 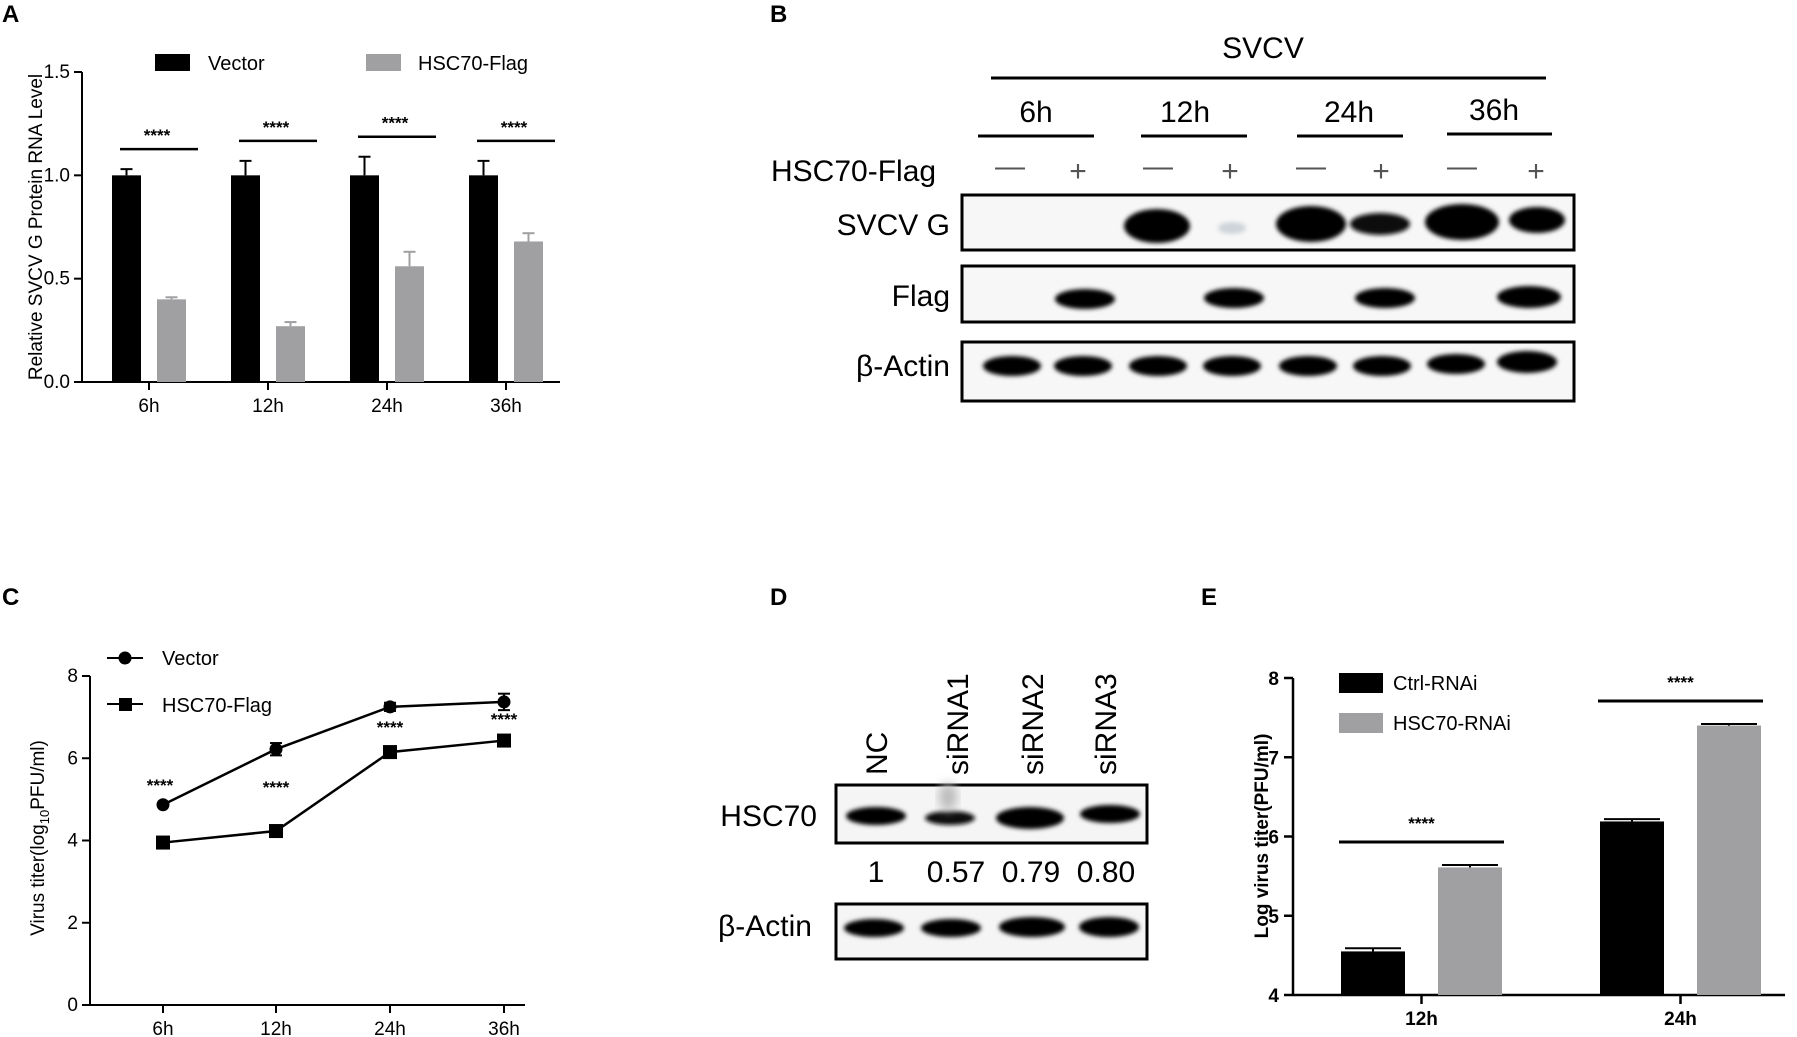 I want to click on minus-12h: —, so click(x=1158, y=166).